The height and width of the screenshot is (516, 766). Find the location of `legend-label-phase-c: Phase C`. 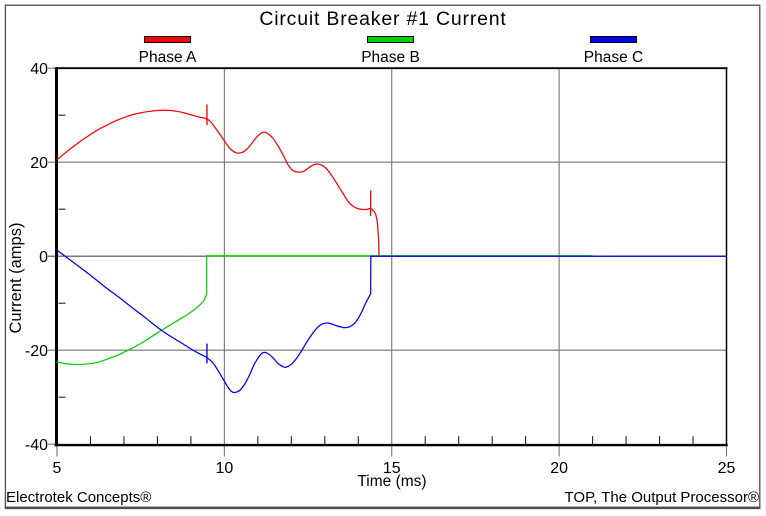

legend-label-phase-c: Phase C is located at coordinates (613, 57).